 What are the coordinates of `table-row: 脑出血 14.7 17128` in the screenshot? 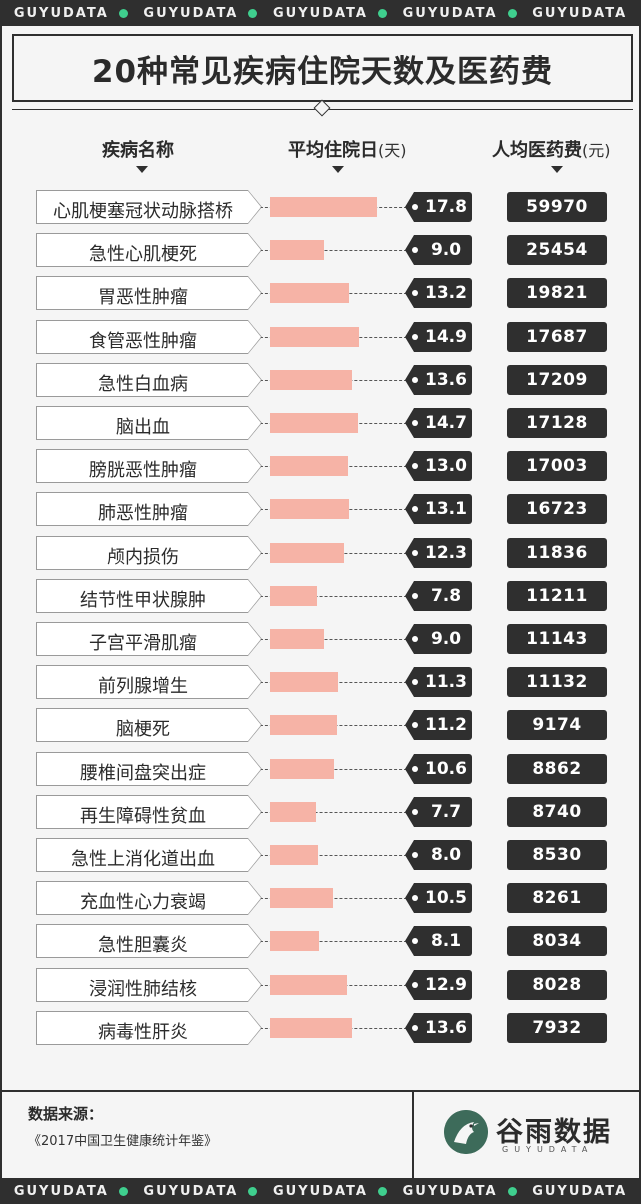 It's located at (321, 424).